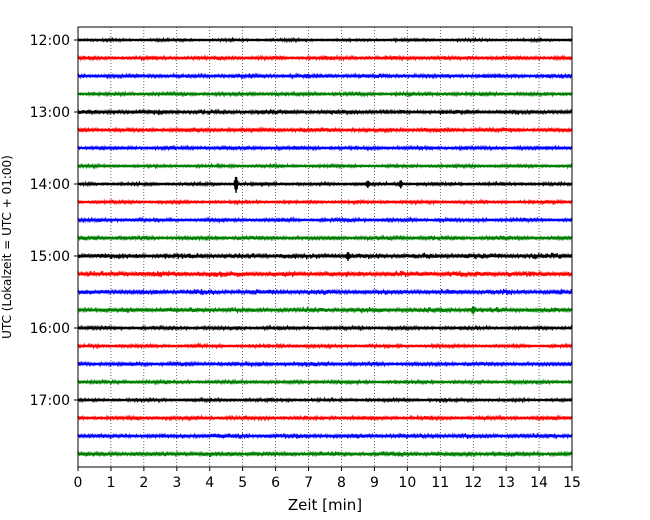  I want to click on x-tick-label-11: 11, so click(440, 483).